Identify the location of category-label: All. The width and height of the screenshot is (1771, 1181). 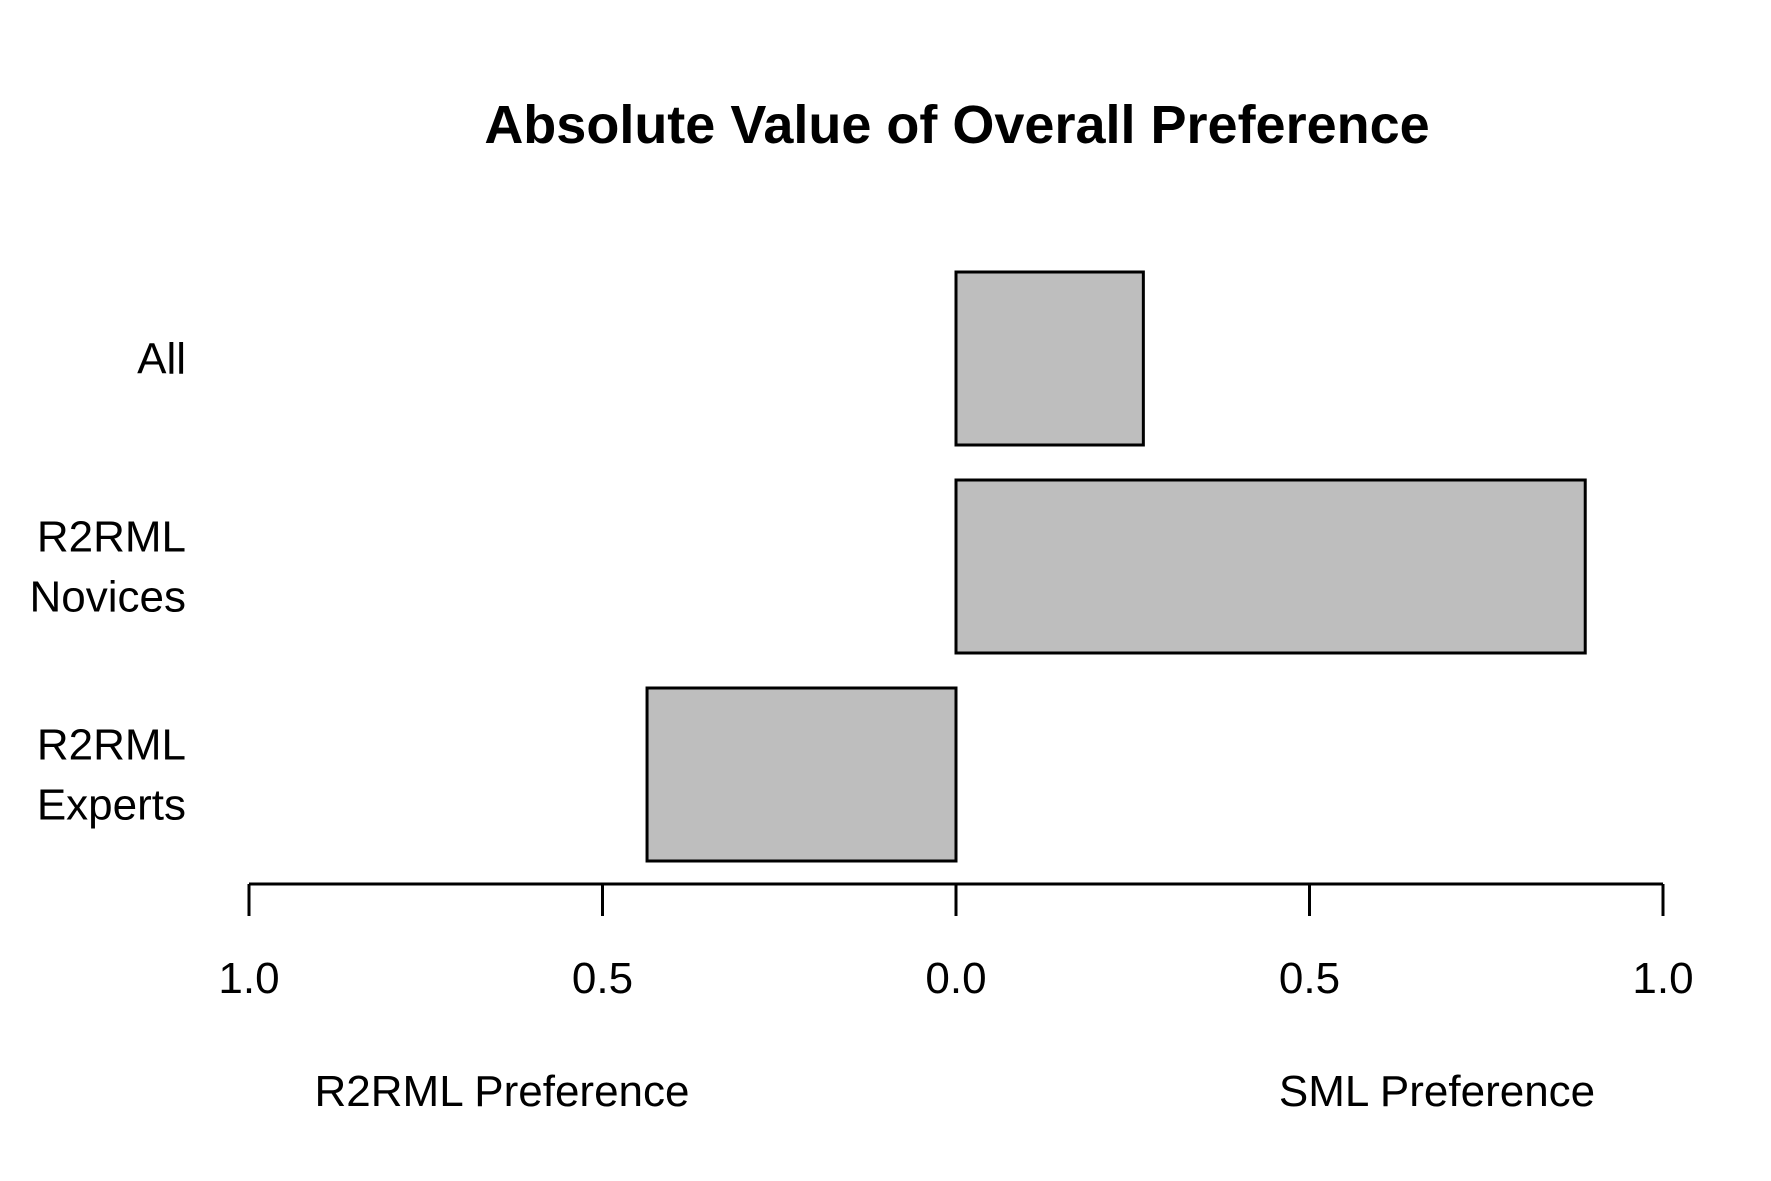
(161, 359).